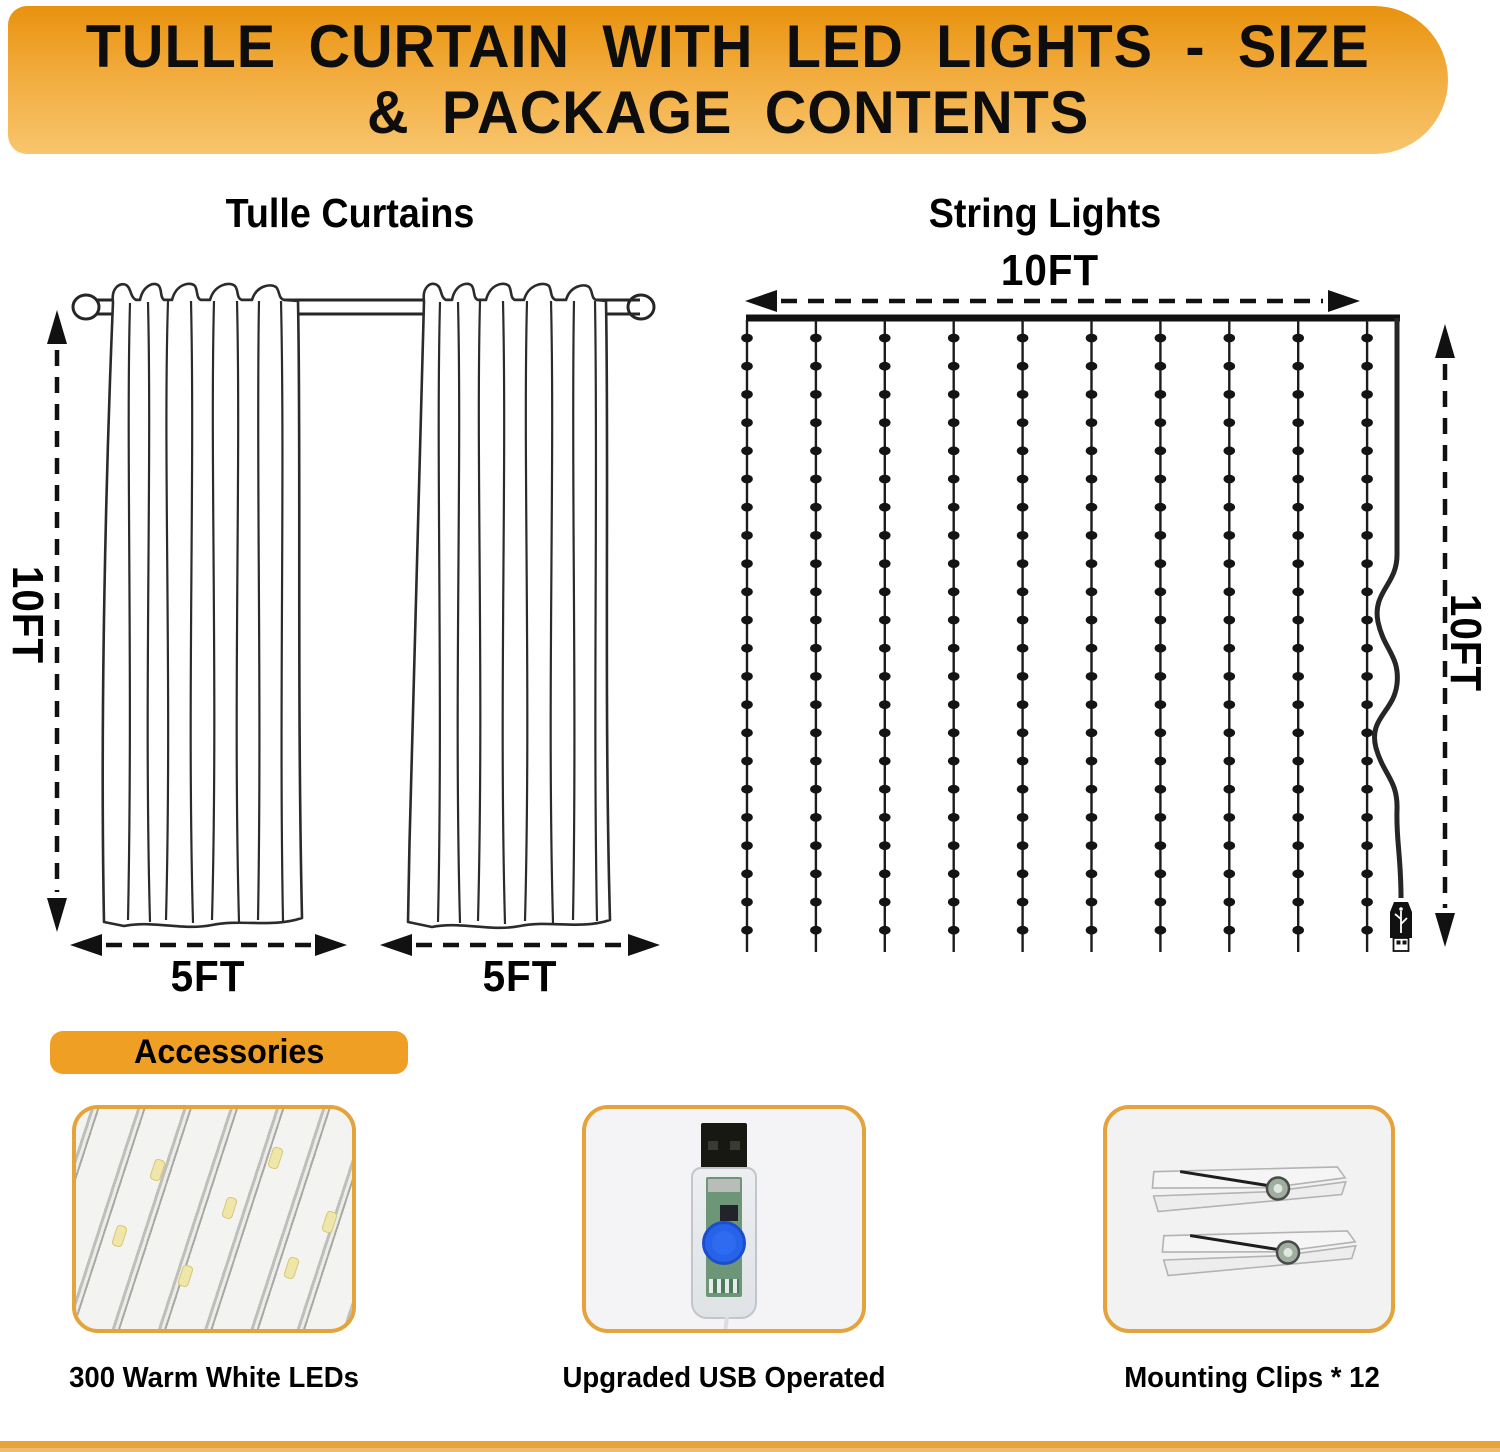  What do you see at coordinates (509, 606) in the screenshot?
I see `curtain-panel-right` at bounding box center [509, 606].